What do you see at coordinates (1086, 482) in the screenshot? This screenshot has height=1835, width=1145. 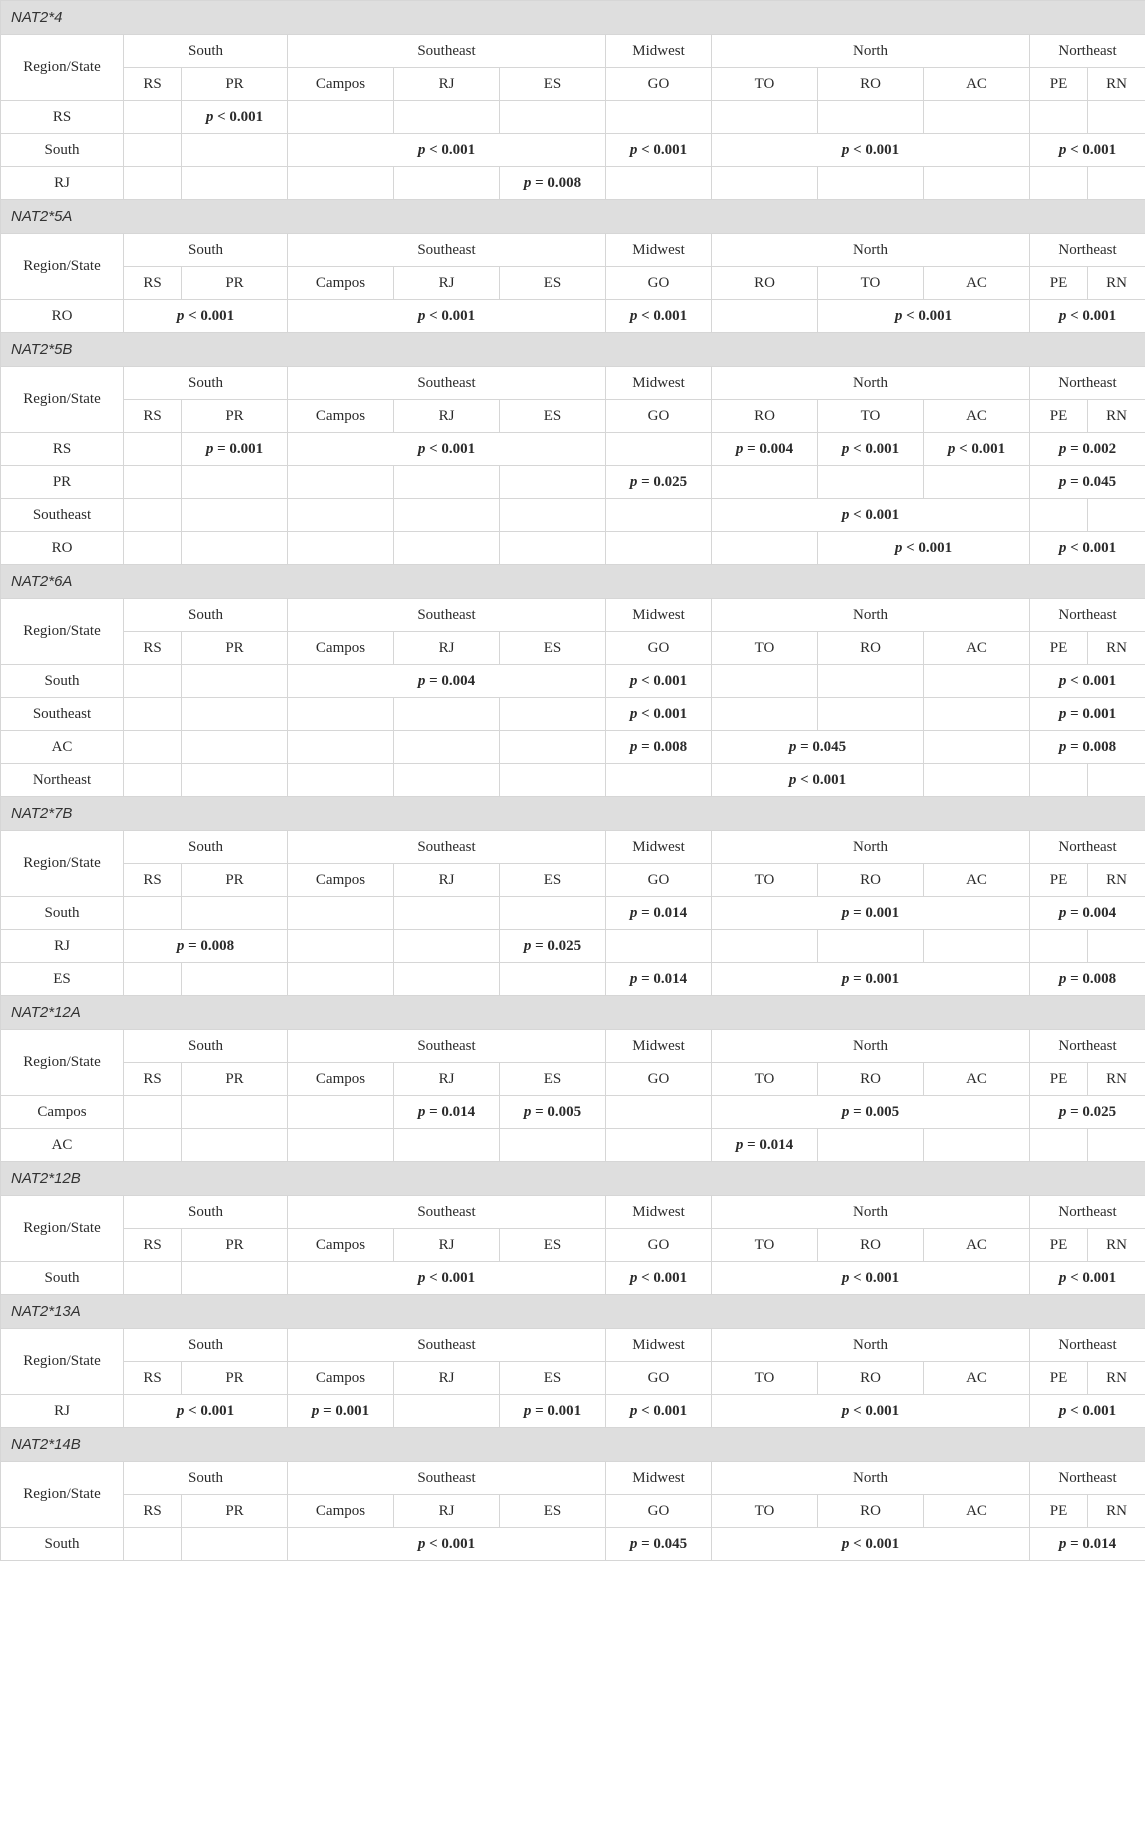 I see `p-value-cell: p = 0.045` at bounding box center [1086, 482].